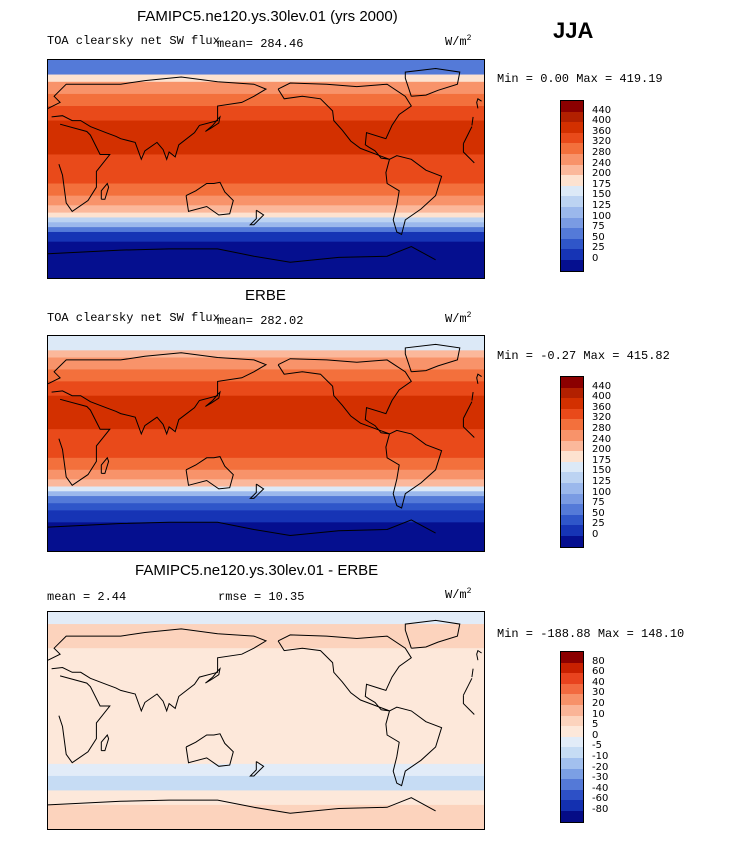 This screenshot has width=733, height=841. What do you see at coordinates (600, 767) in the screenshot?
I see `colorbar-tick-label: -20` at bounding box center [600, 767].